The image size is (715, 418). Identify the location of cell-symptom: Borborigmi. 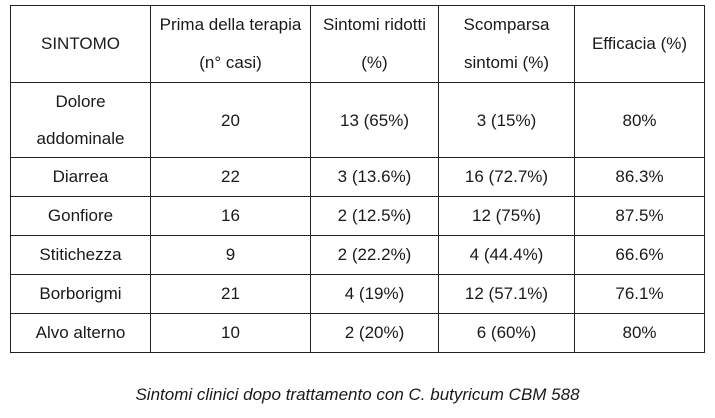
(80, 294).